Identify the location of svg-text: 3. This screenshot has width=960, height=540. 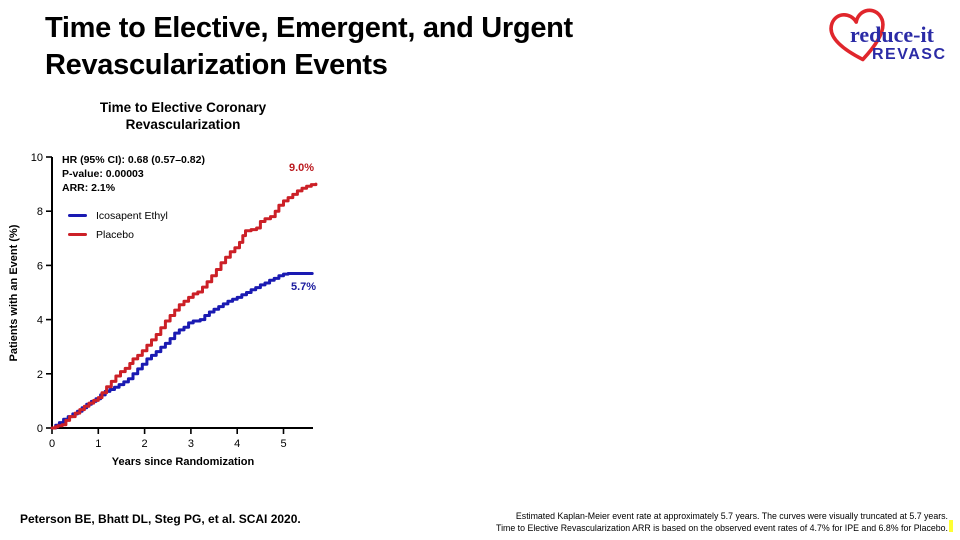
(191, 444).